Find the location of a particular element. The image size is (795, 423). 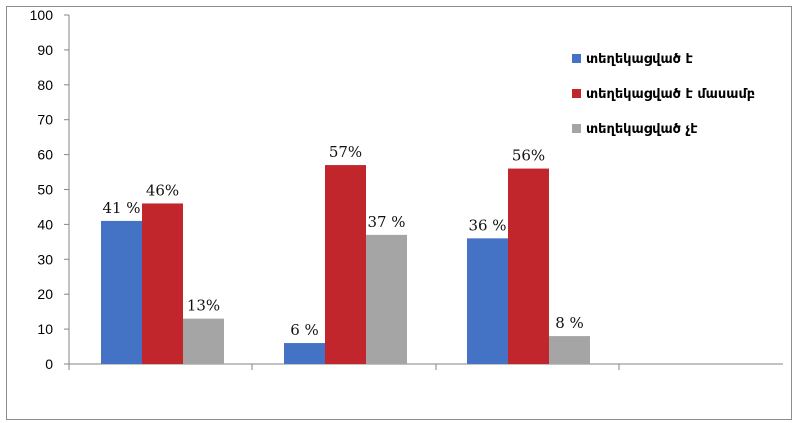

y-tick-label: 70 is located at coordinates (45, 120).